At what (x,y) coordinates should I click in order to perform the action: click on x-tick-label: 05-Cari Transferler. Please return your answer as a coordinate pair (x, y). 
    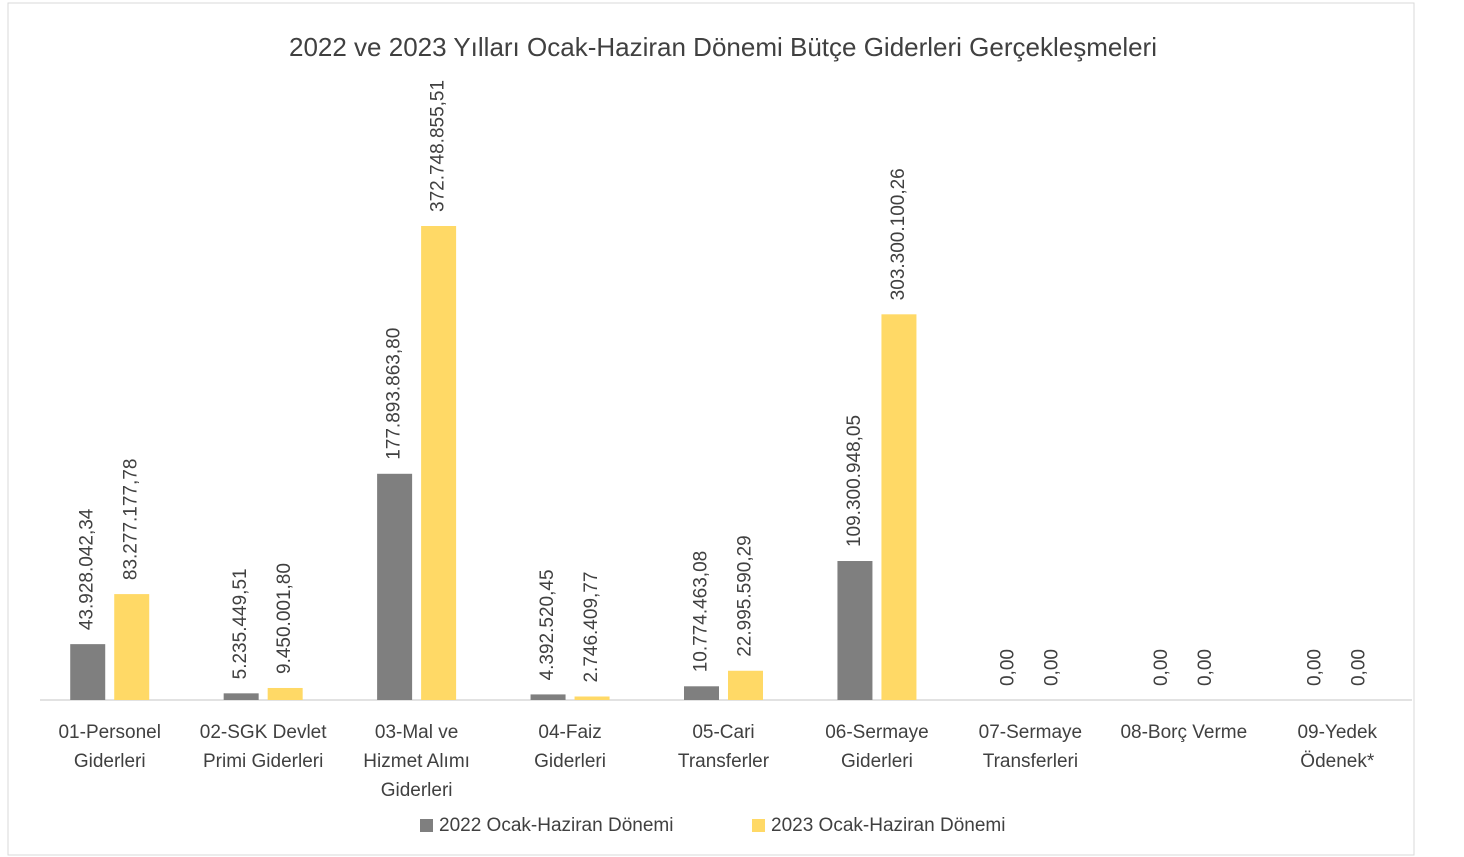
    Looking at the image, I should click on (724, 747).